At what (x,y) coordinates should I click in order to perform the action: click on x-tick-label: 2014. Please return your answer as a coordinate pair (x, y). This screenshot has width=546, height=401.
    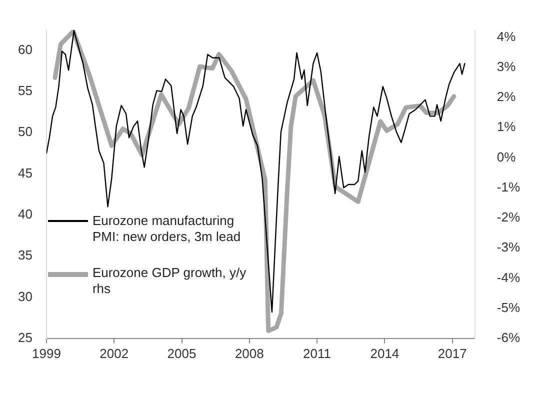
    Looking at the image, I should click on (385, 353).